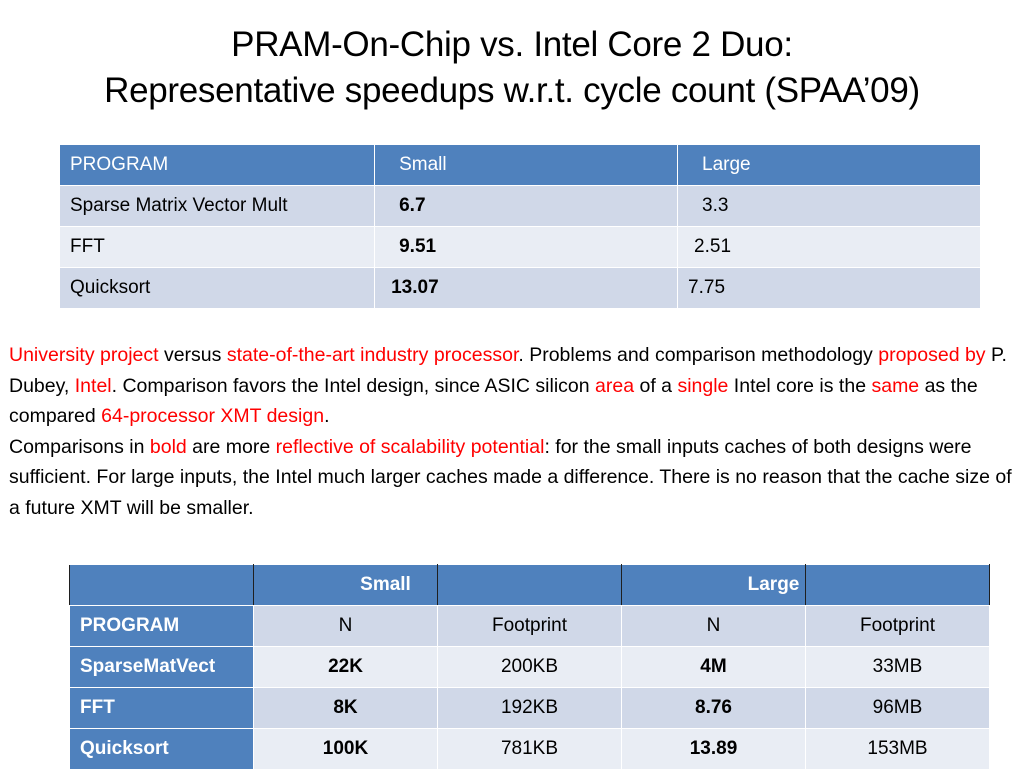 This screenshot has height=770, width=1024. What do you see at coordinates (713, 667) in the screenshot?
I see `row-large-n: 4M` at bounding box center [713, 667].